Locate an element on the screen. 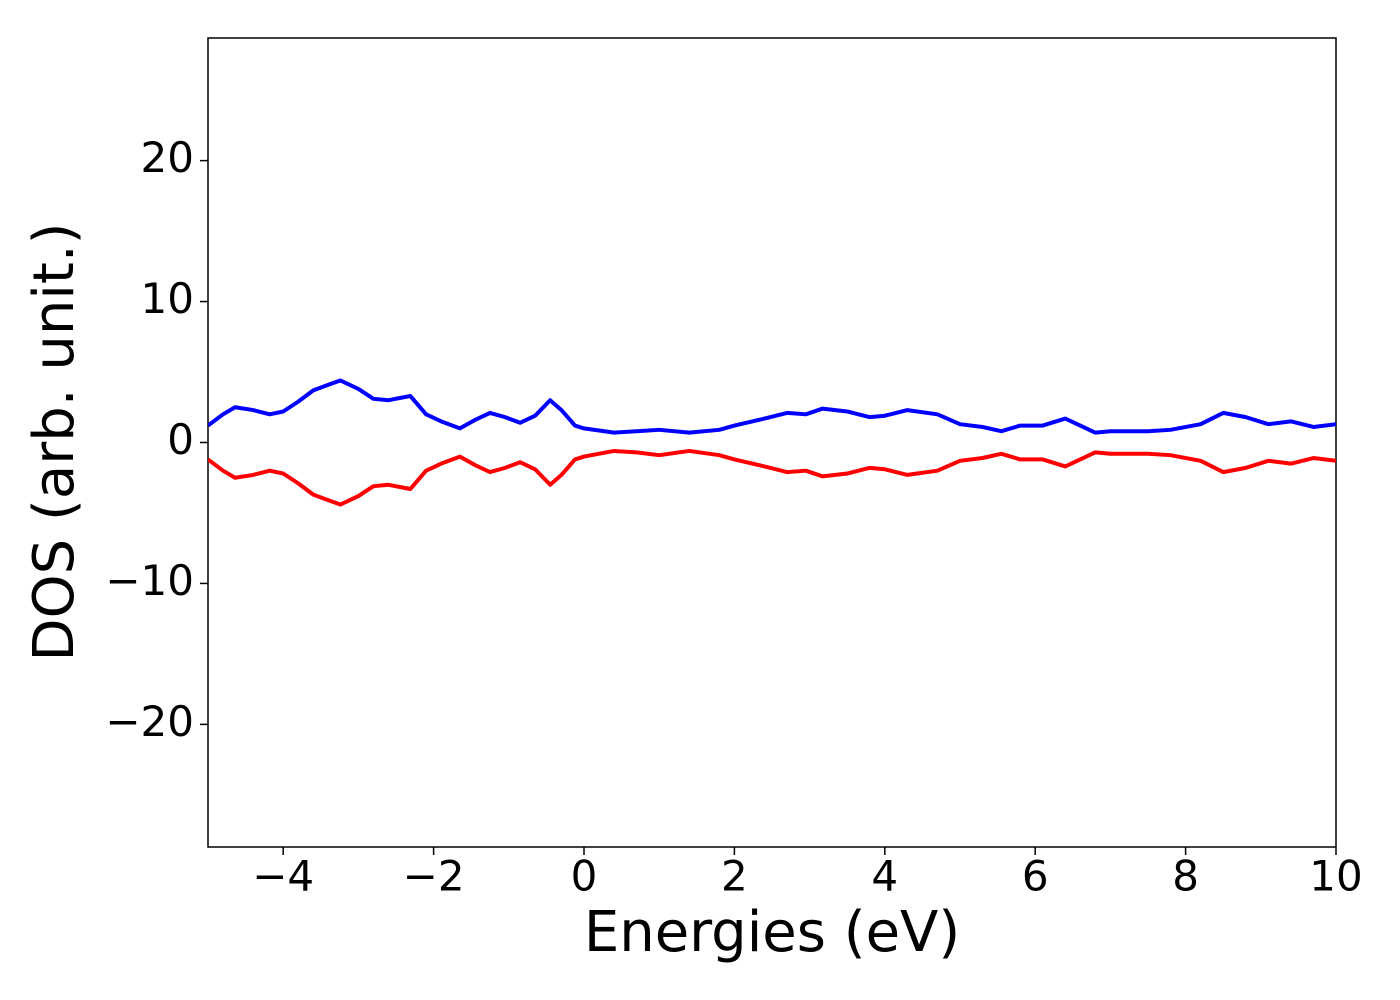  x-tick-label: 10 is located at coordinates (1335, 876).